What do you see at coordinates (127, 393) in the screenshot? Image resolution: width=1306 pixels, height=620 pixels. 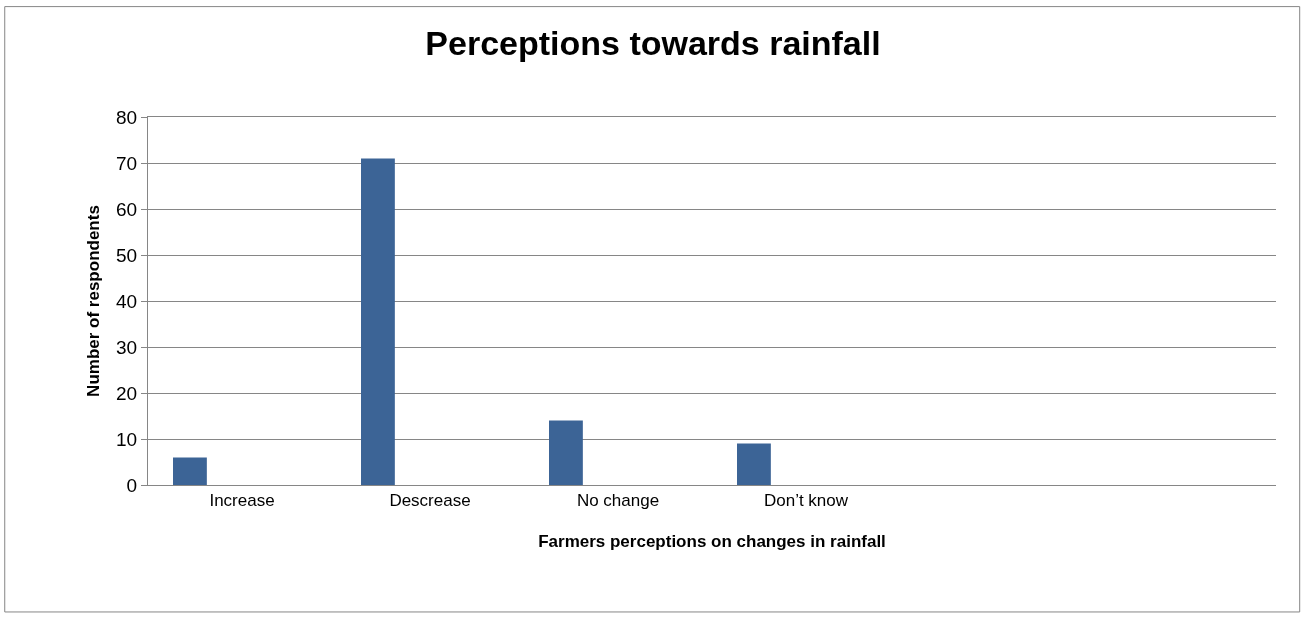 I see `y-tick-label: 20` at bounding box center [127, 393].